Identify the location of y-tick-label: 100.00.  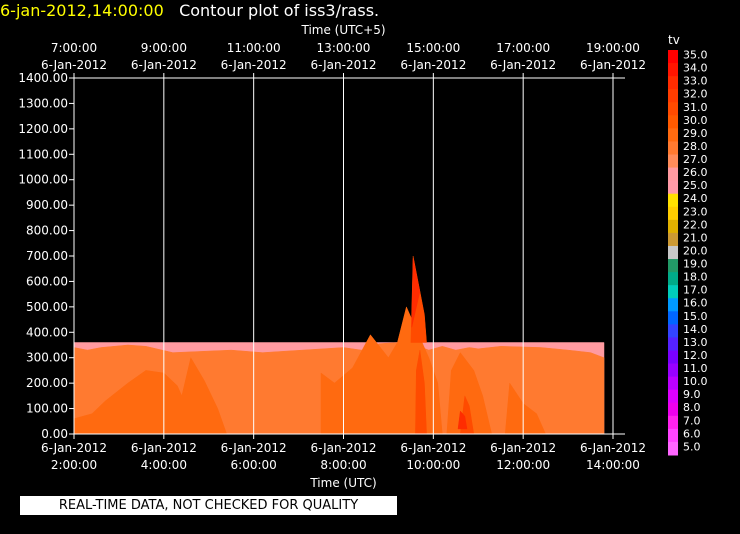
(47, 409).